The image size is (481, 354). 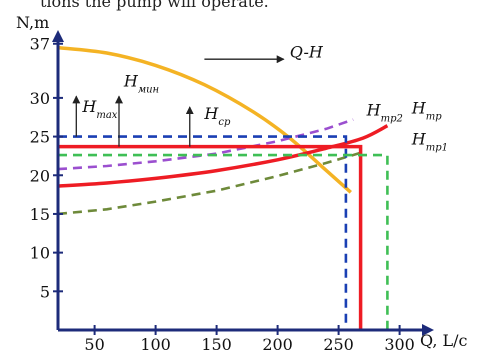 What do you see at coordinates (428, 330) in the screenshot?
I see `x-axis-arrow` at bounding box center [428, 330].